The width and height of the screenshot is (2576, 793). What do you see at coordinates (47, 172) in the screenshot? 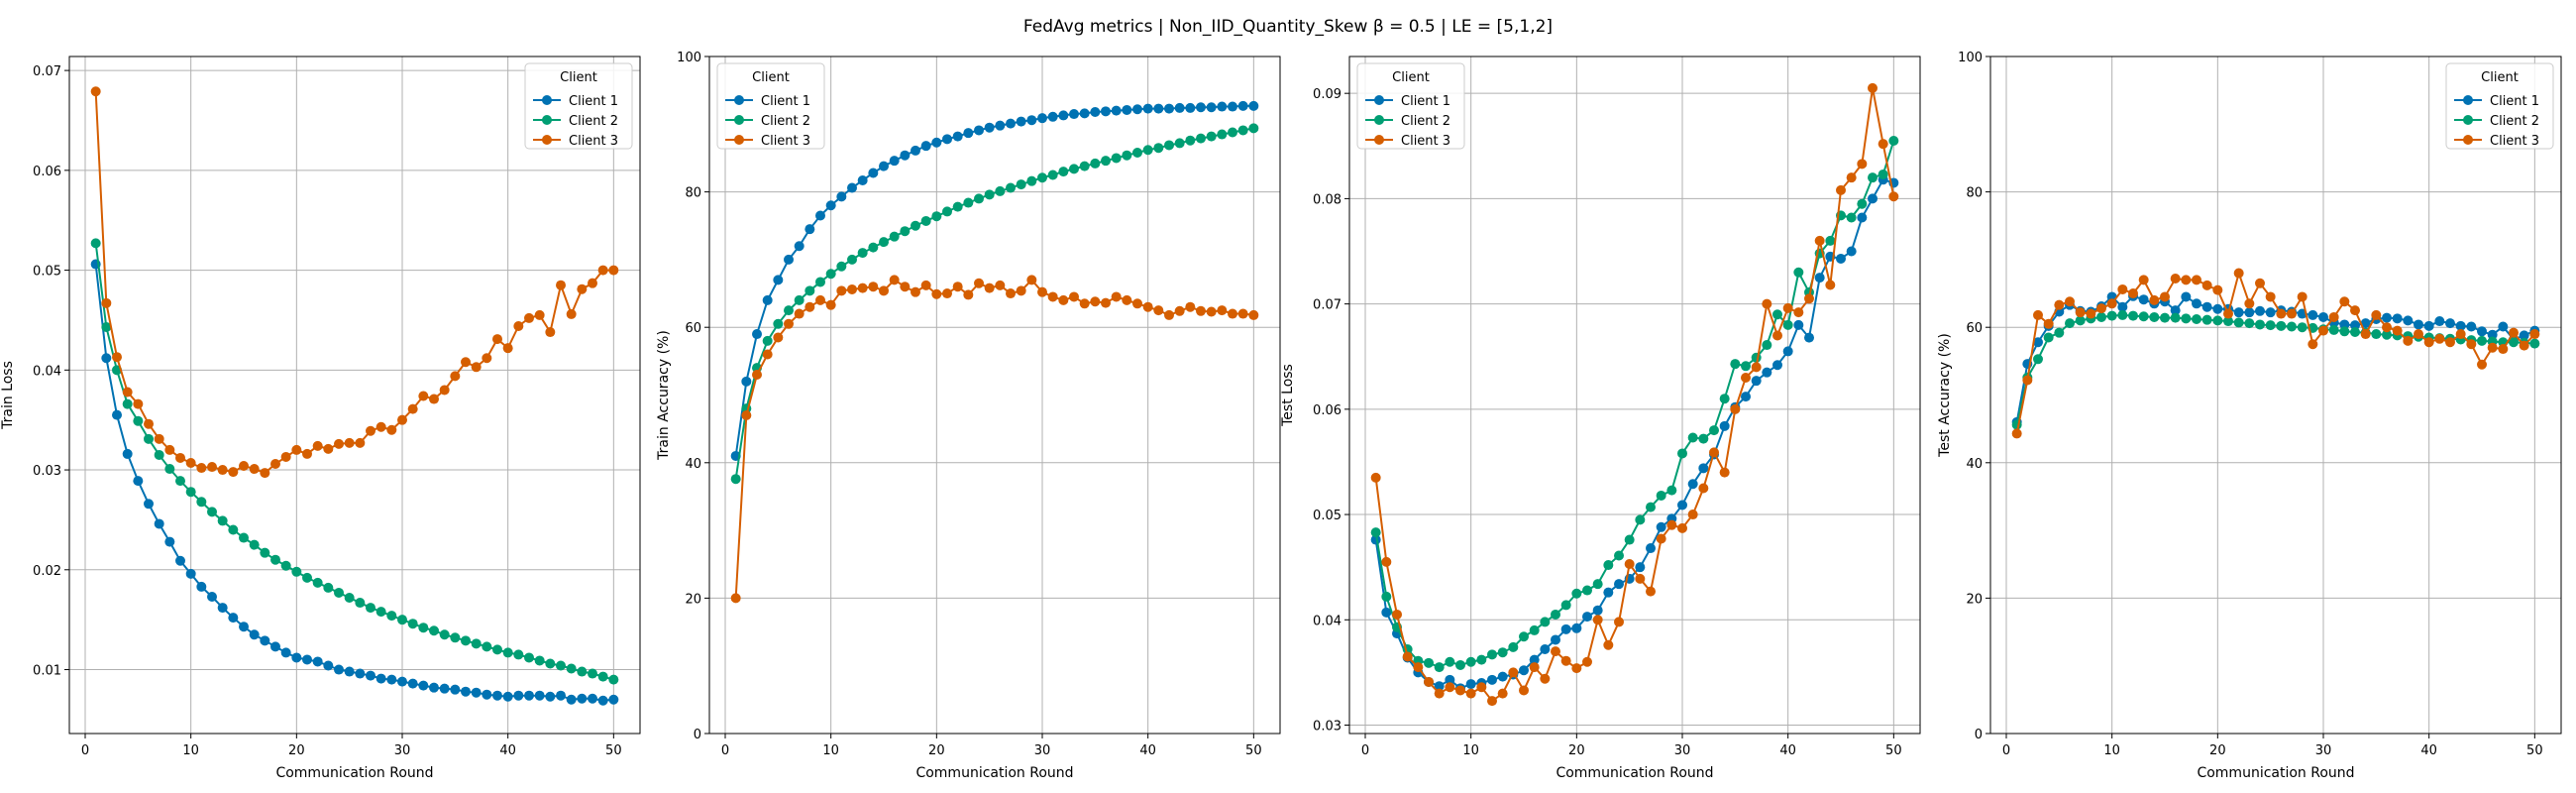
I see `y-tick-label: 0.06` at bounding box center [47, 172].